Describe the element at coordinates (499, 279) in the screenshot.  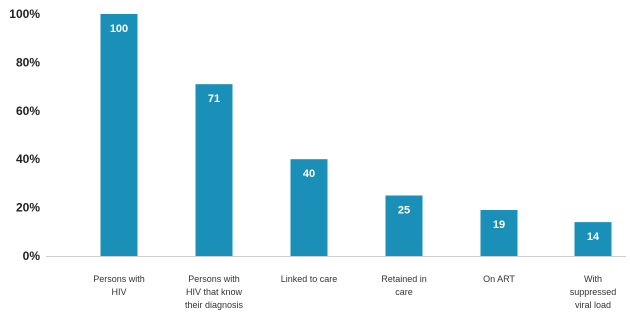
I see `x-tick-label: On ART` at that location.